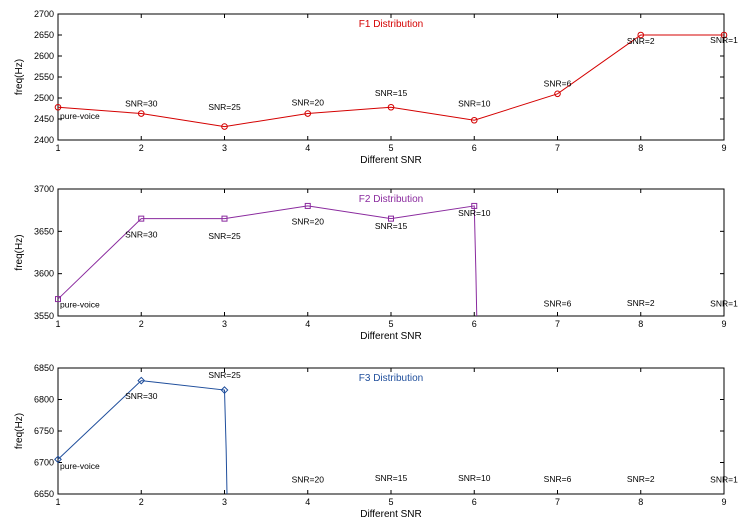 The height and width of the screenshot is (530, 742). I want to click on y-tick-label: 2600, so click(44, 56).